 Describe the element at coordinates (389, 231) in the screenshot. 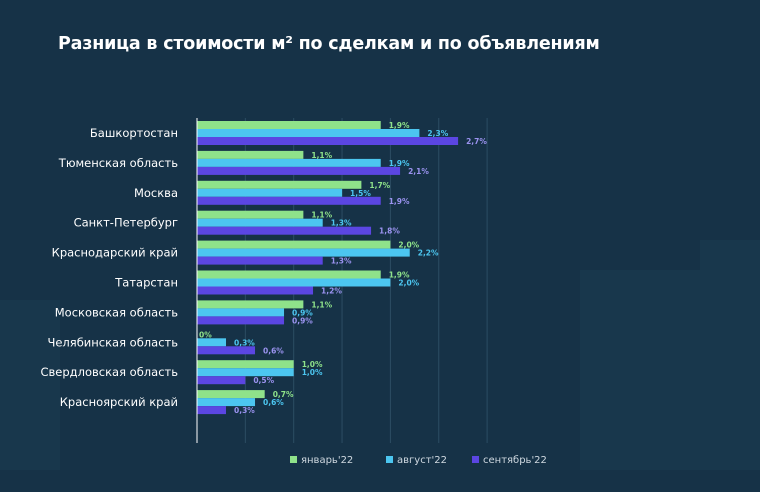

I see `data-label: 1,8%` at that location.